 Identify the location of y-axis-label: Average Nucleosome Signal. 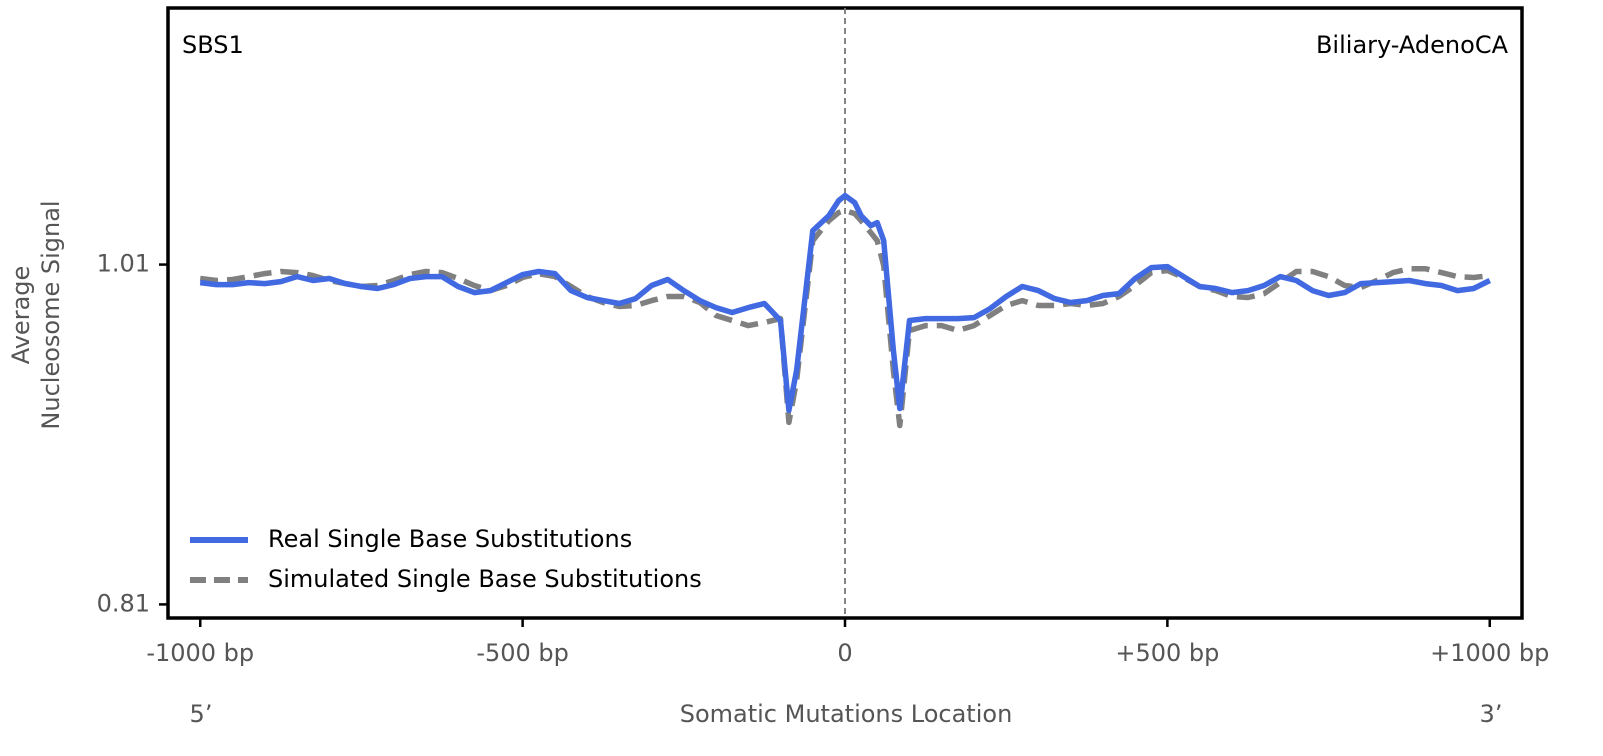
(36, 314).